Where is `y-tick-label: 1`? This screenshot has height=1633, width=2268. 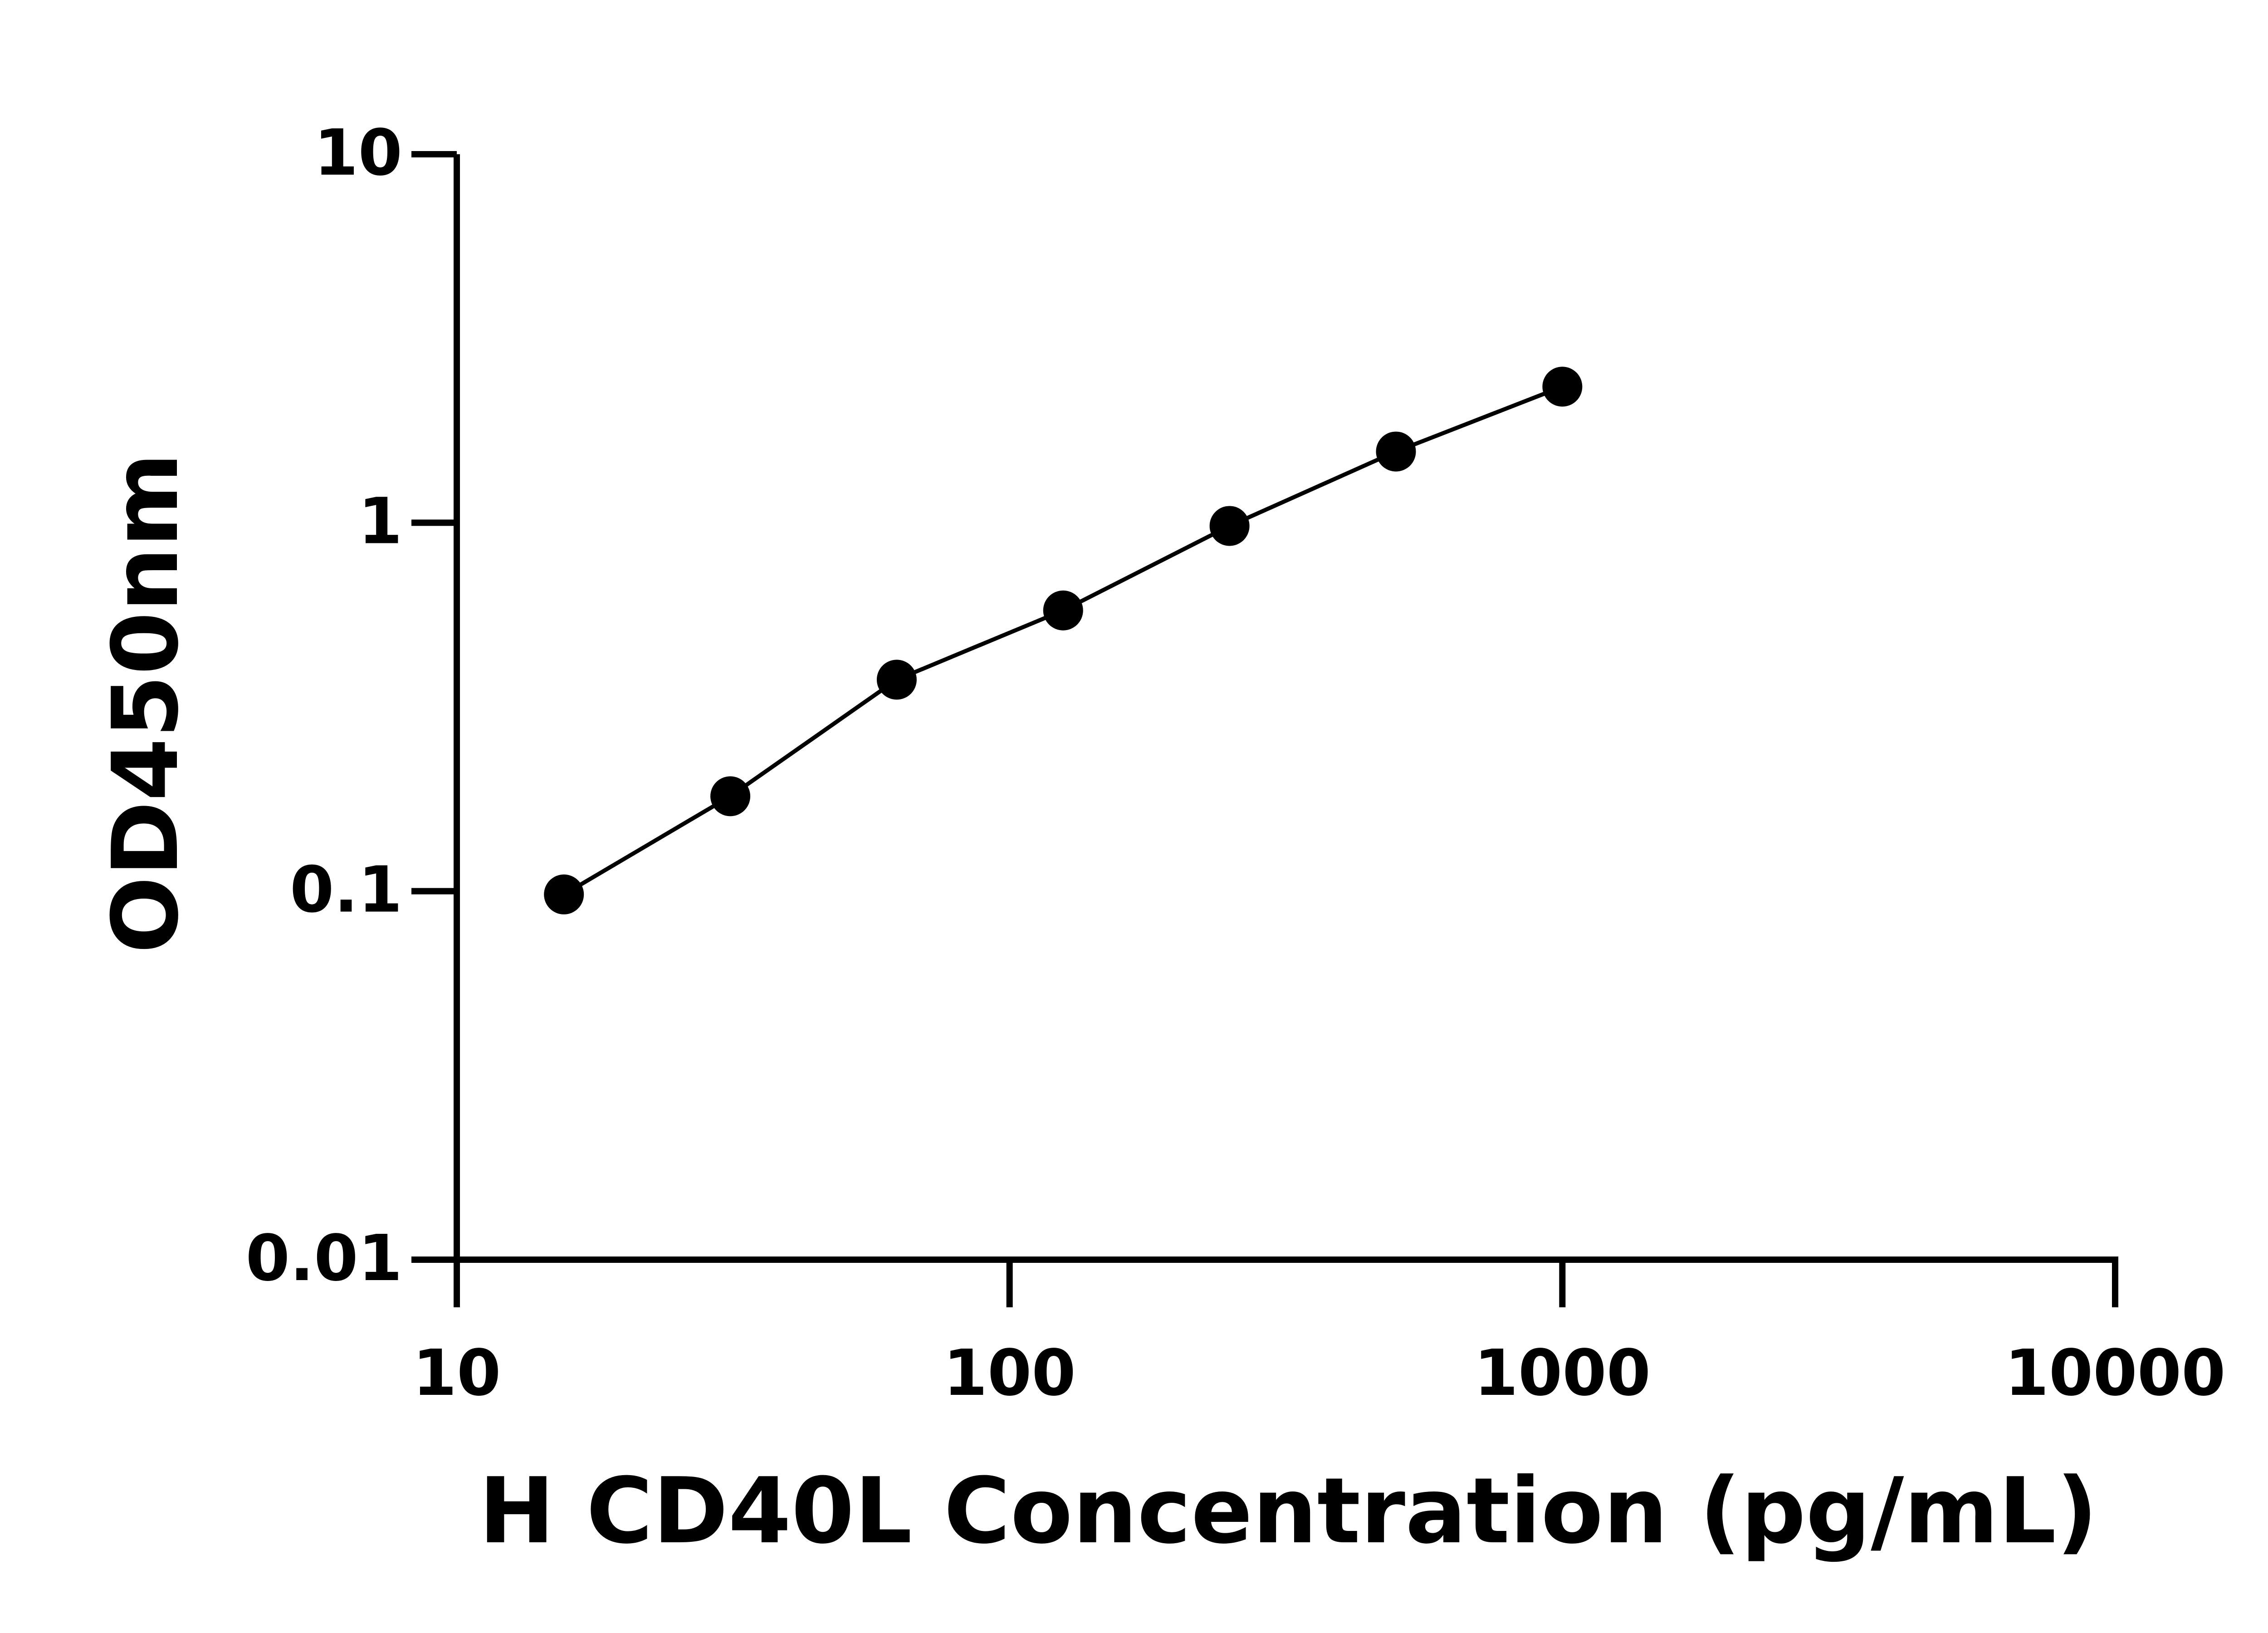 y-tick-label: 1 is located at coordinates (380, 521).